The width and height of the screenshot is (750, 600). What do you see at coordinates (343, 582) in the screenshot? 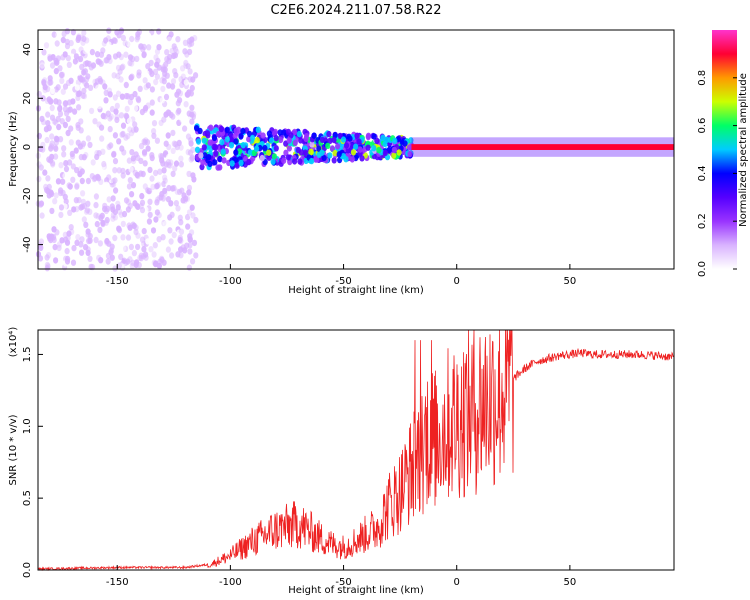
I see `x-tick-label: -50` at bounding box center [343, 582].